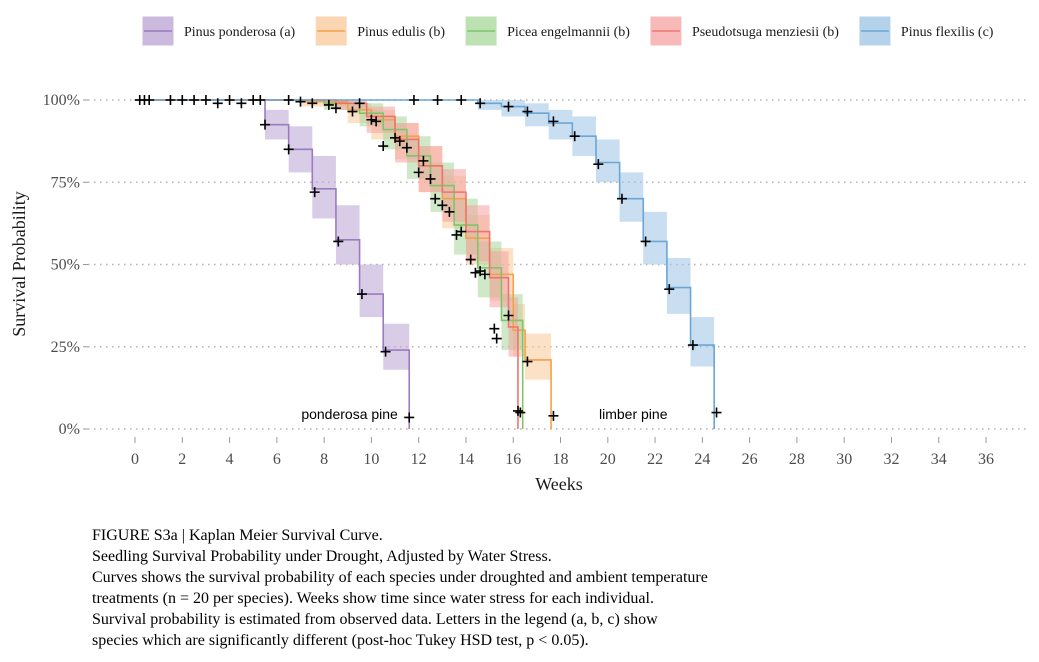 The width and height of the screenshot is (1039, 662). I want to click on legend-label: Pseudotsuga menziesii (b), so click(765, 32).